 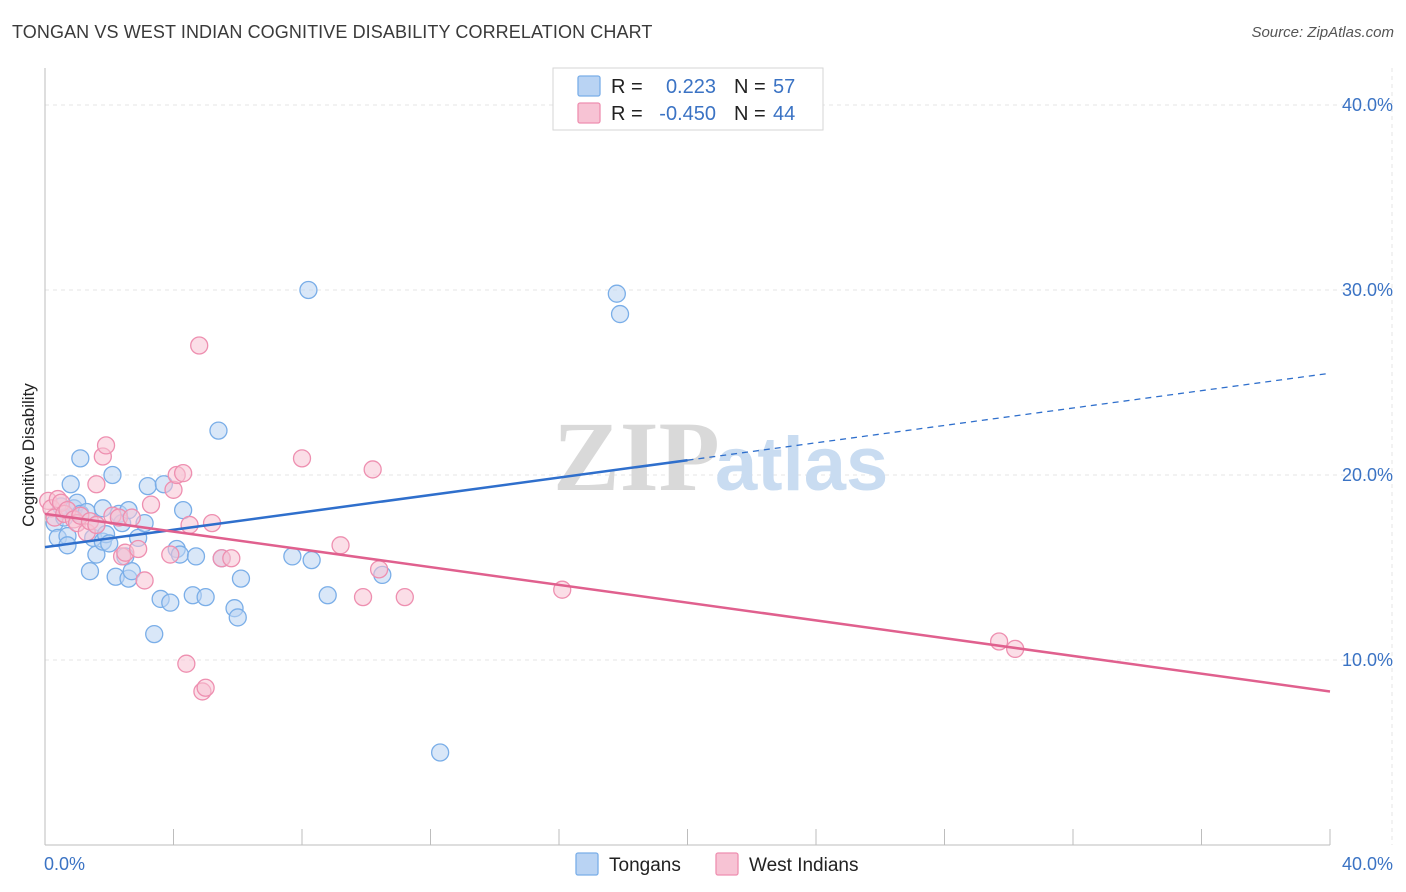 What do you see at coordinates (1009, 416) in the screenshot?
I see `tongans-trend-extension` at bounding box center [1009, 416].